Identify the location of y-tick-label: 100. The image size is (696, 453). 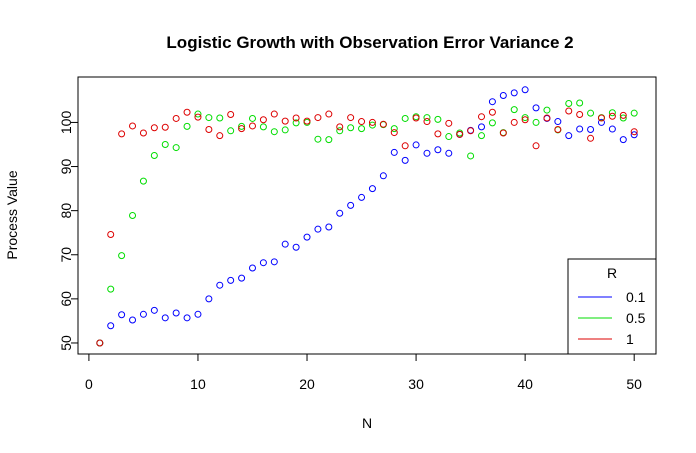
(66, 123).